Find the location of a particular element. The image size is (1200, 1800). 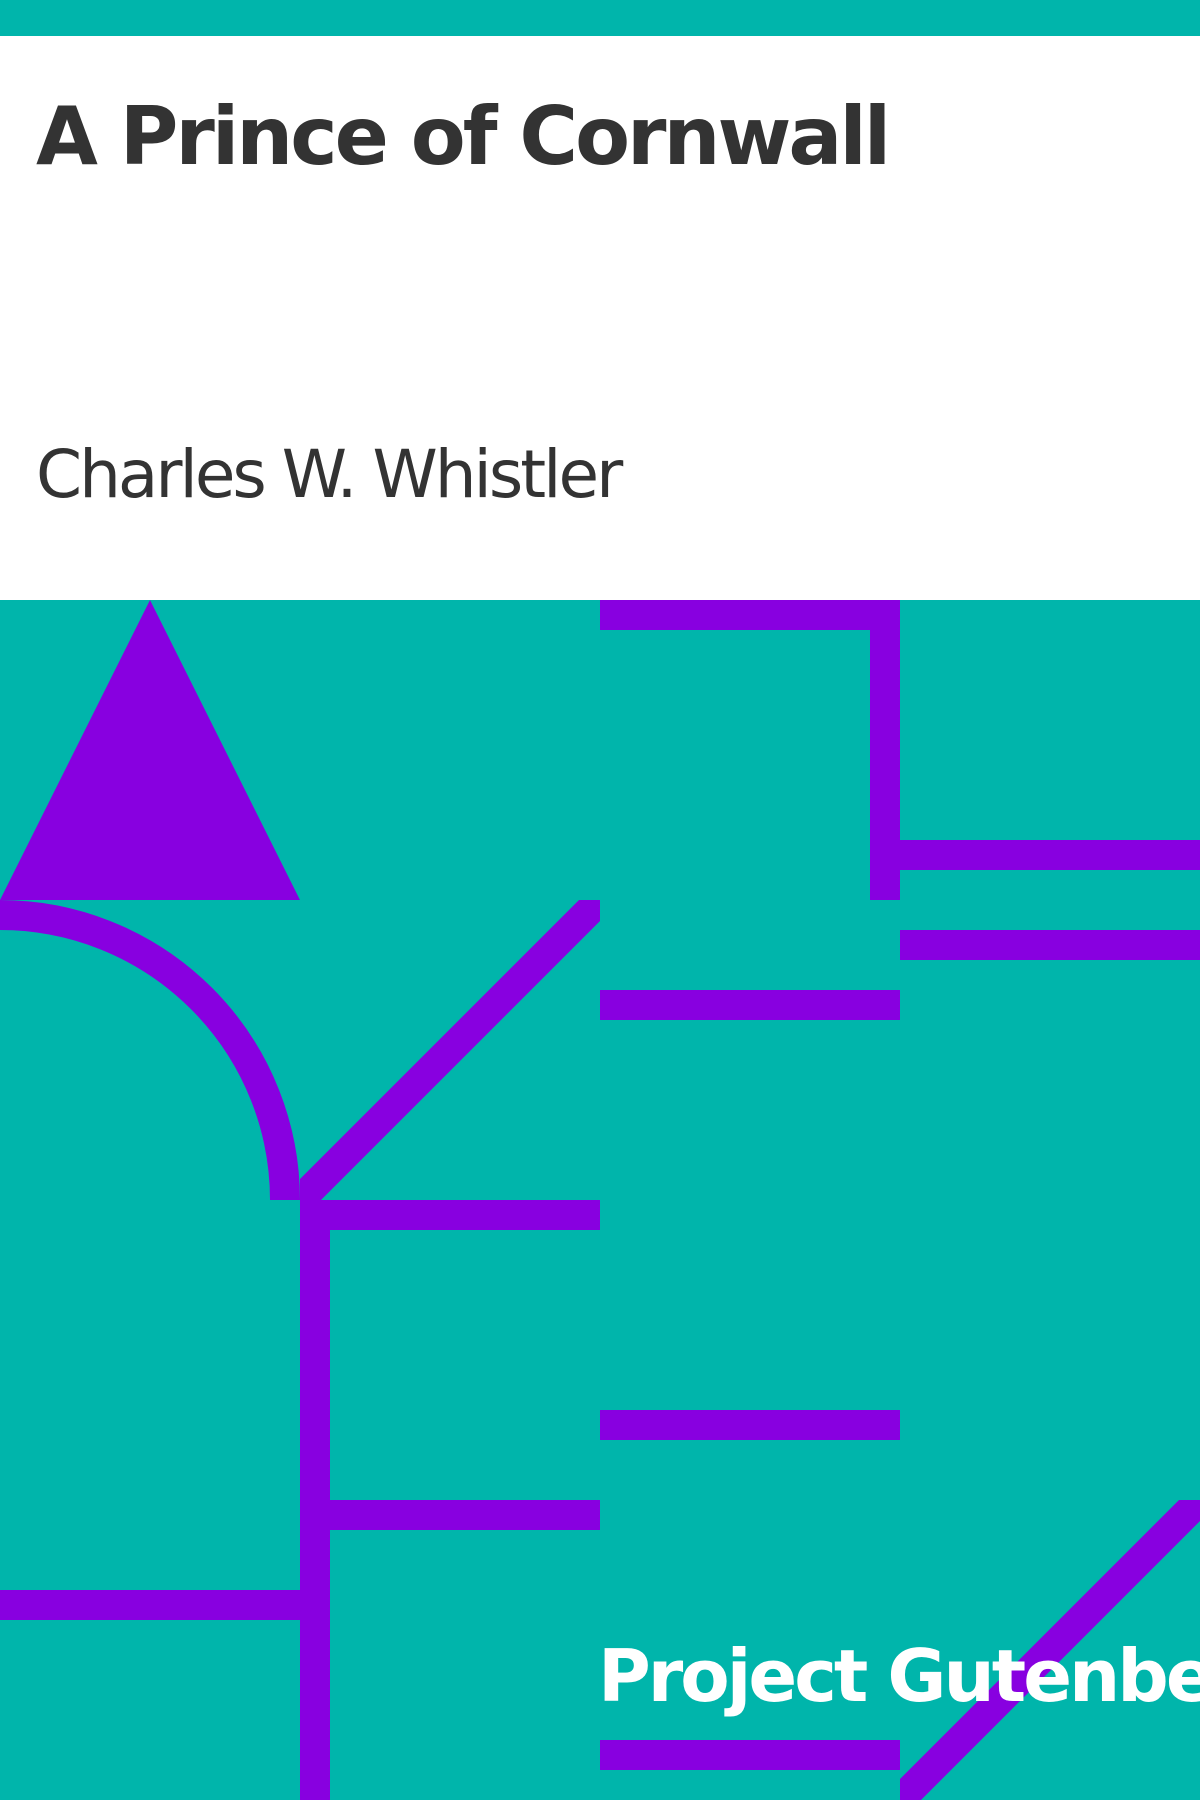

diagonal-band-lower is located at coordinates (1050, 1650).